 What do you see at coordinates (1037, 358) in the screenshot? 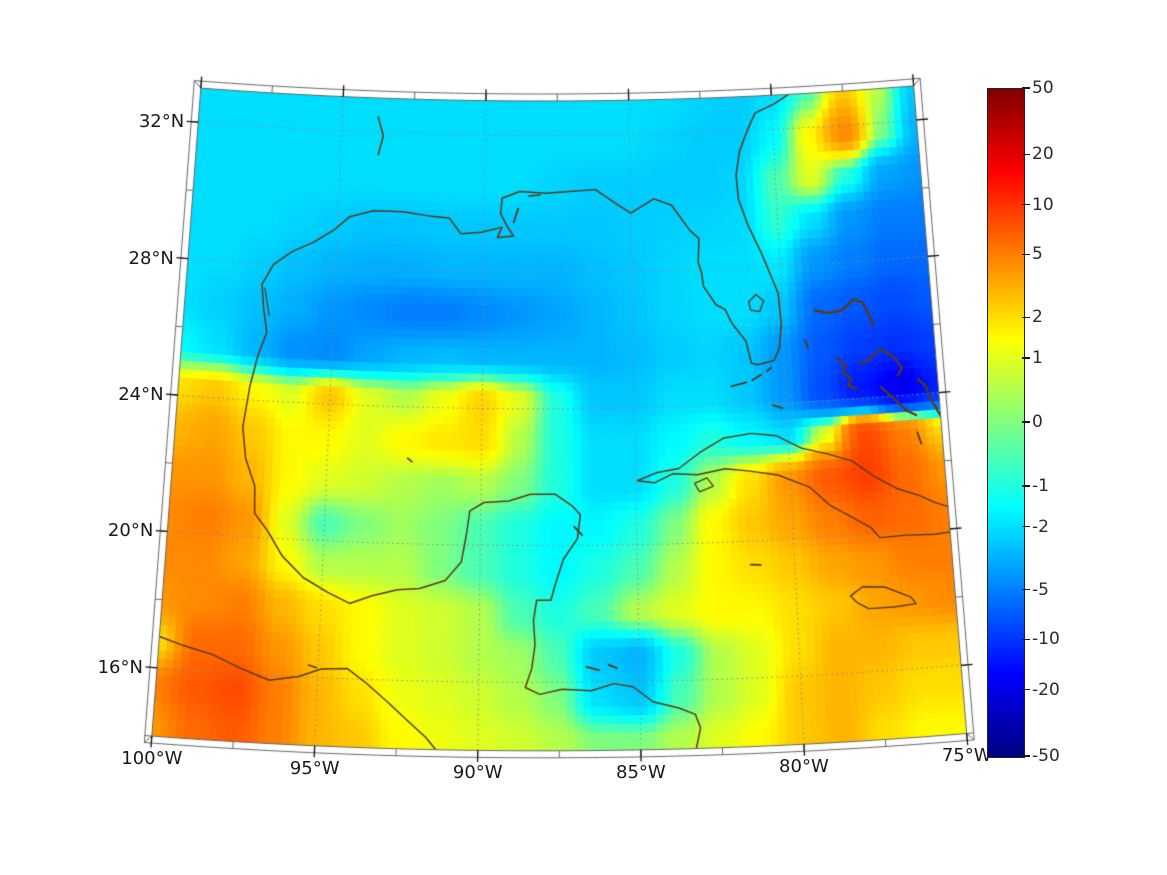
I see `colorbar-tick-label: 1` at bounding box center [1037, 358].